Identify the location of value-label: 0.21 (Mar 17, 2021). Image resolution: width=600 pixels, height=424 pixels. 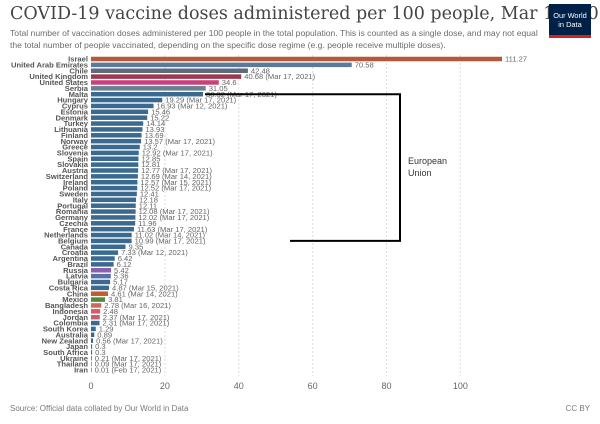
(128, 358).